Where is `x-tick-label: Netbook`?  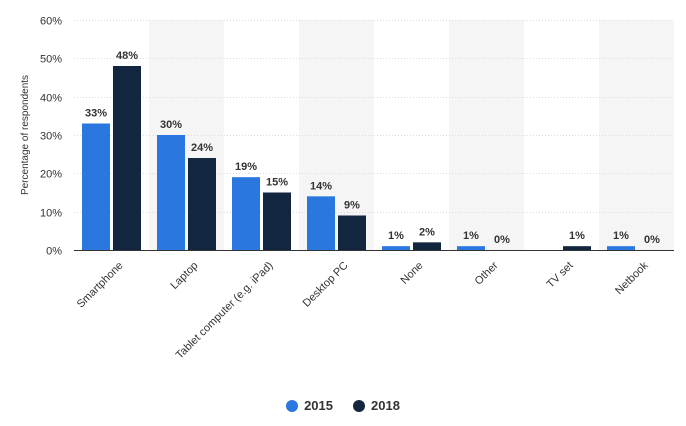
x-tick-label: Netbook is located at coordinates (632, 278).